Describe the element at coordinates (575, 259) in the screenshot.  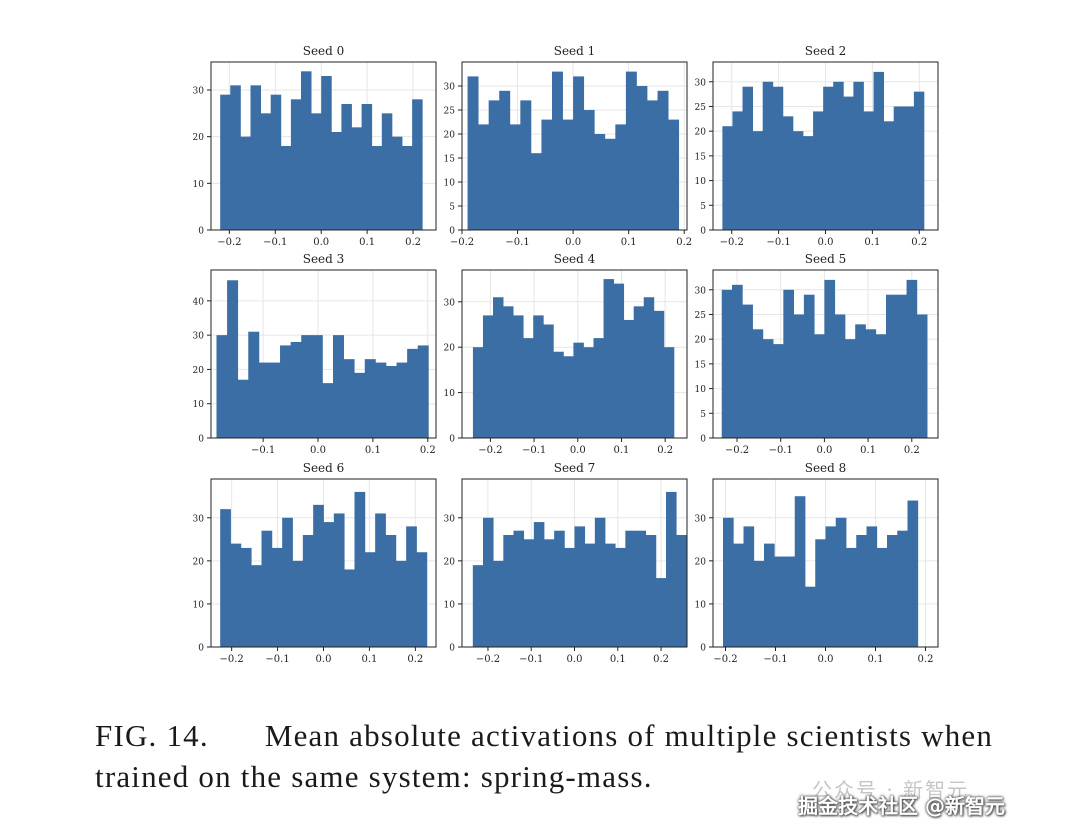
I see `panel-title: Seed 4` at that location.